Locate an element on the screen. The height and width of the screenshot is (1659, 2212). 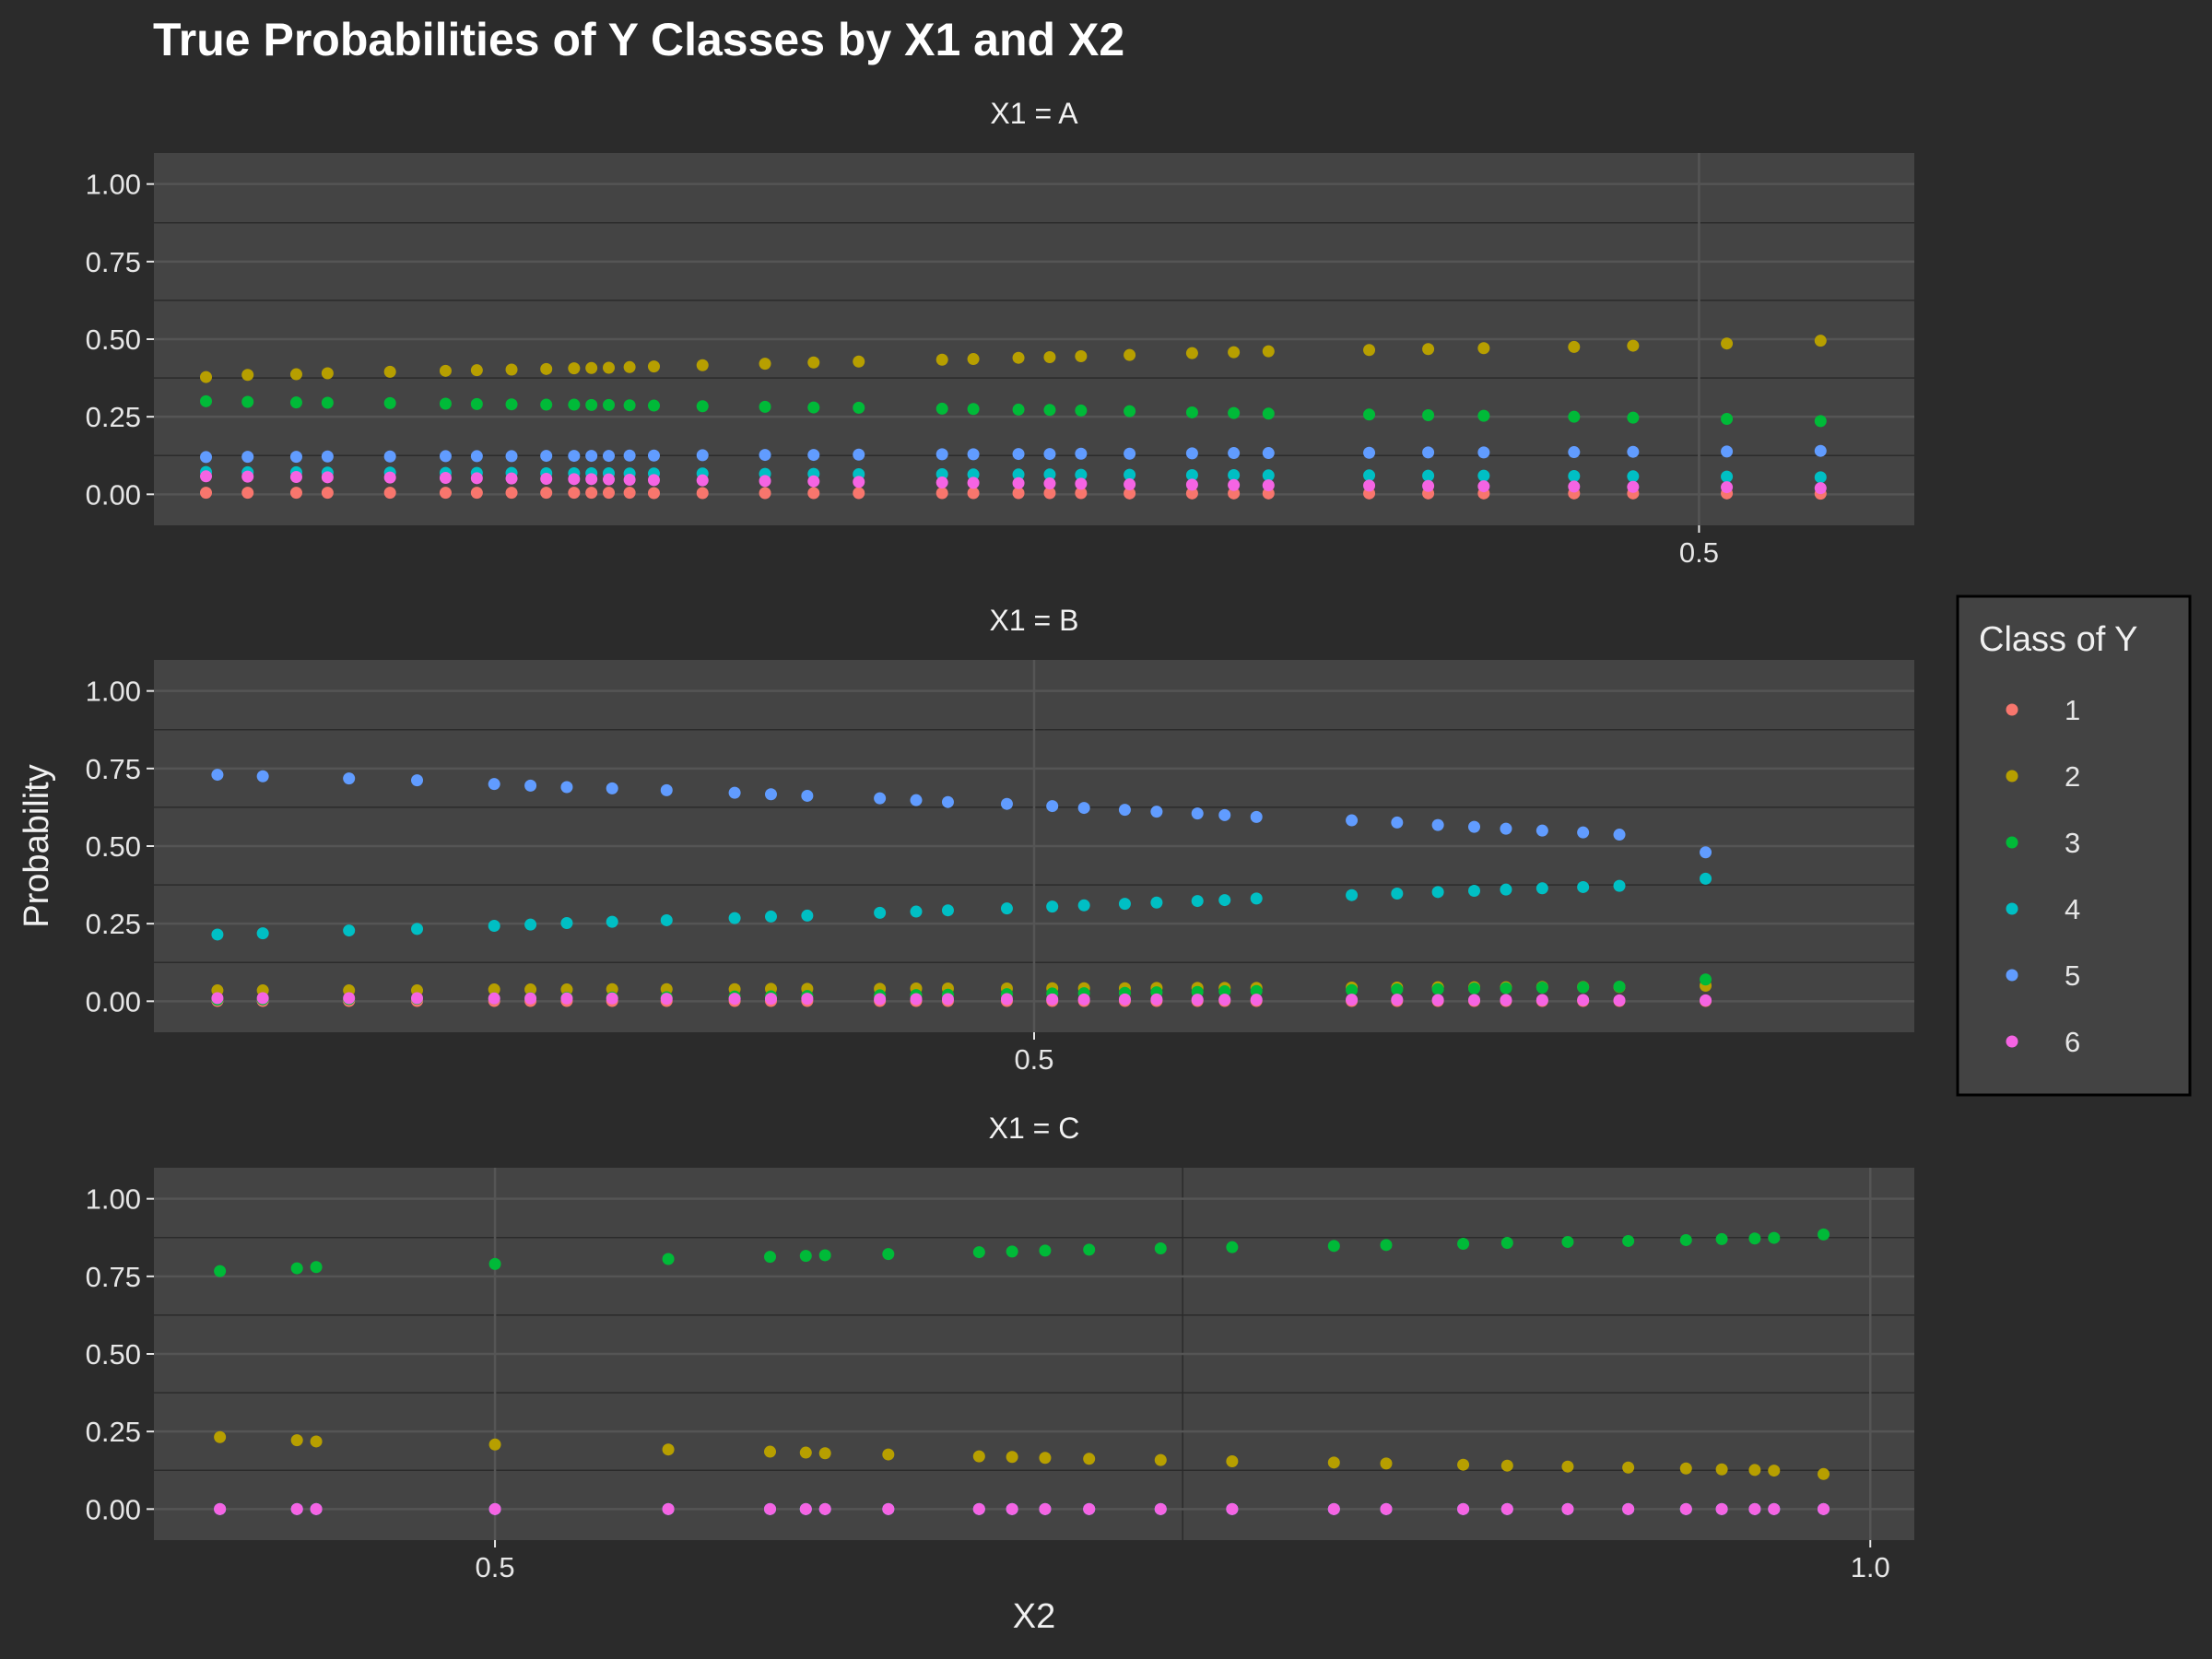
y-tick-label: 0.00 is located at coordinates (113, 1509).